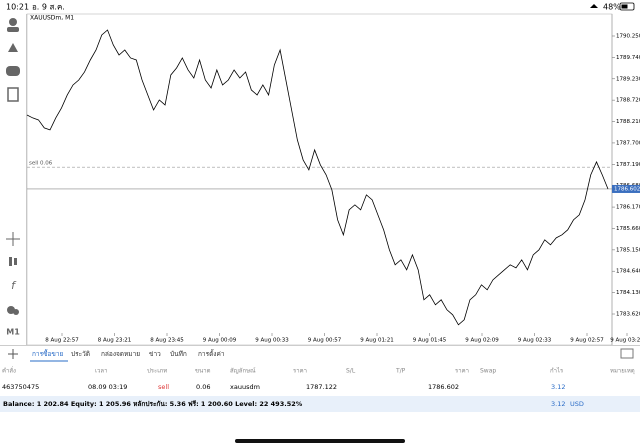  Describe the element at coordinates (627, 353) in the screenshot. I see `panel-toggle` at that location.